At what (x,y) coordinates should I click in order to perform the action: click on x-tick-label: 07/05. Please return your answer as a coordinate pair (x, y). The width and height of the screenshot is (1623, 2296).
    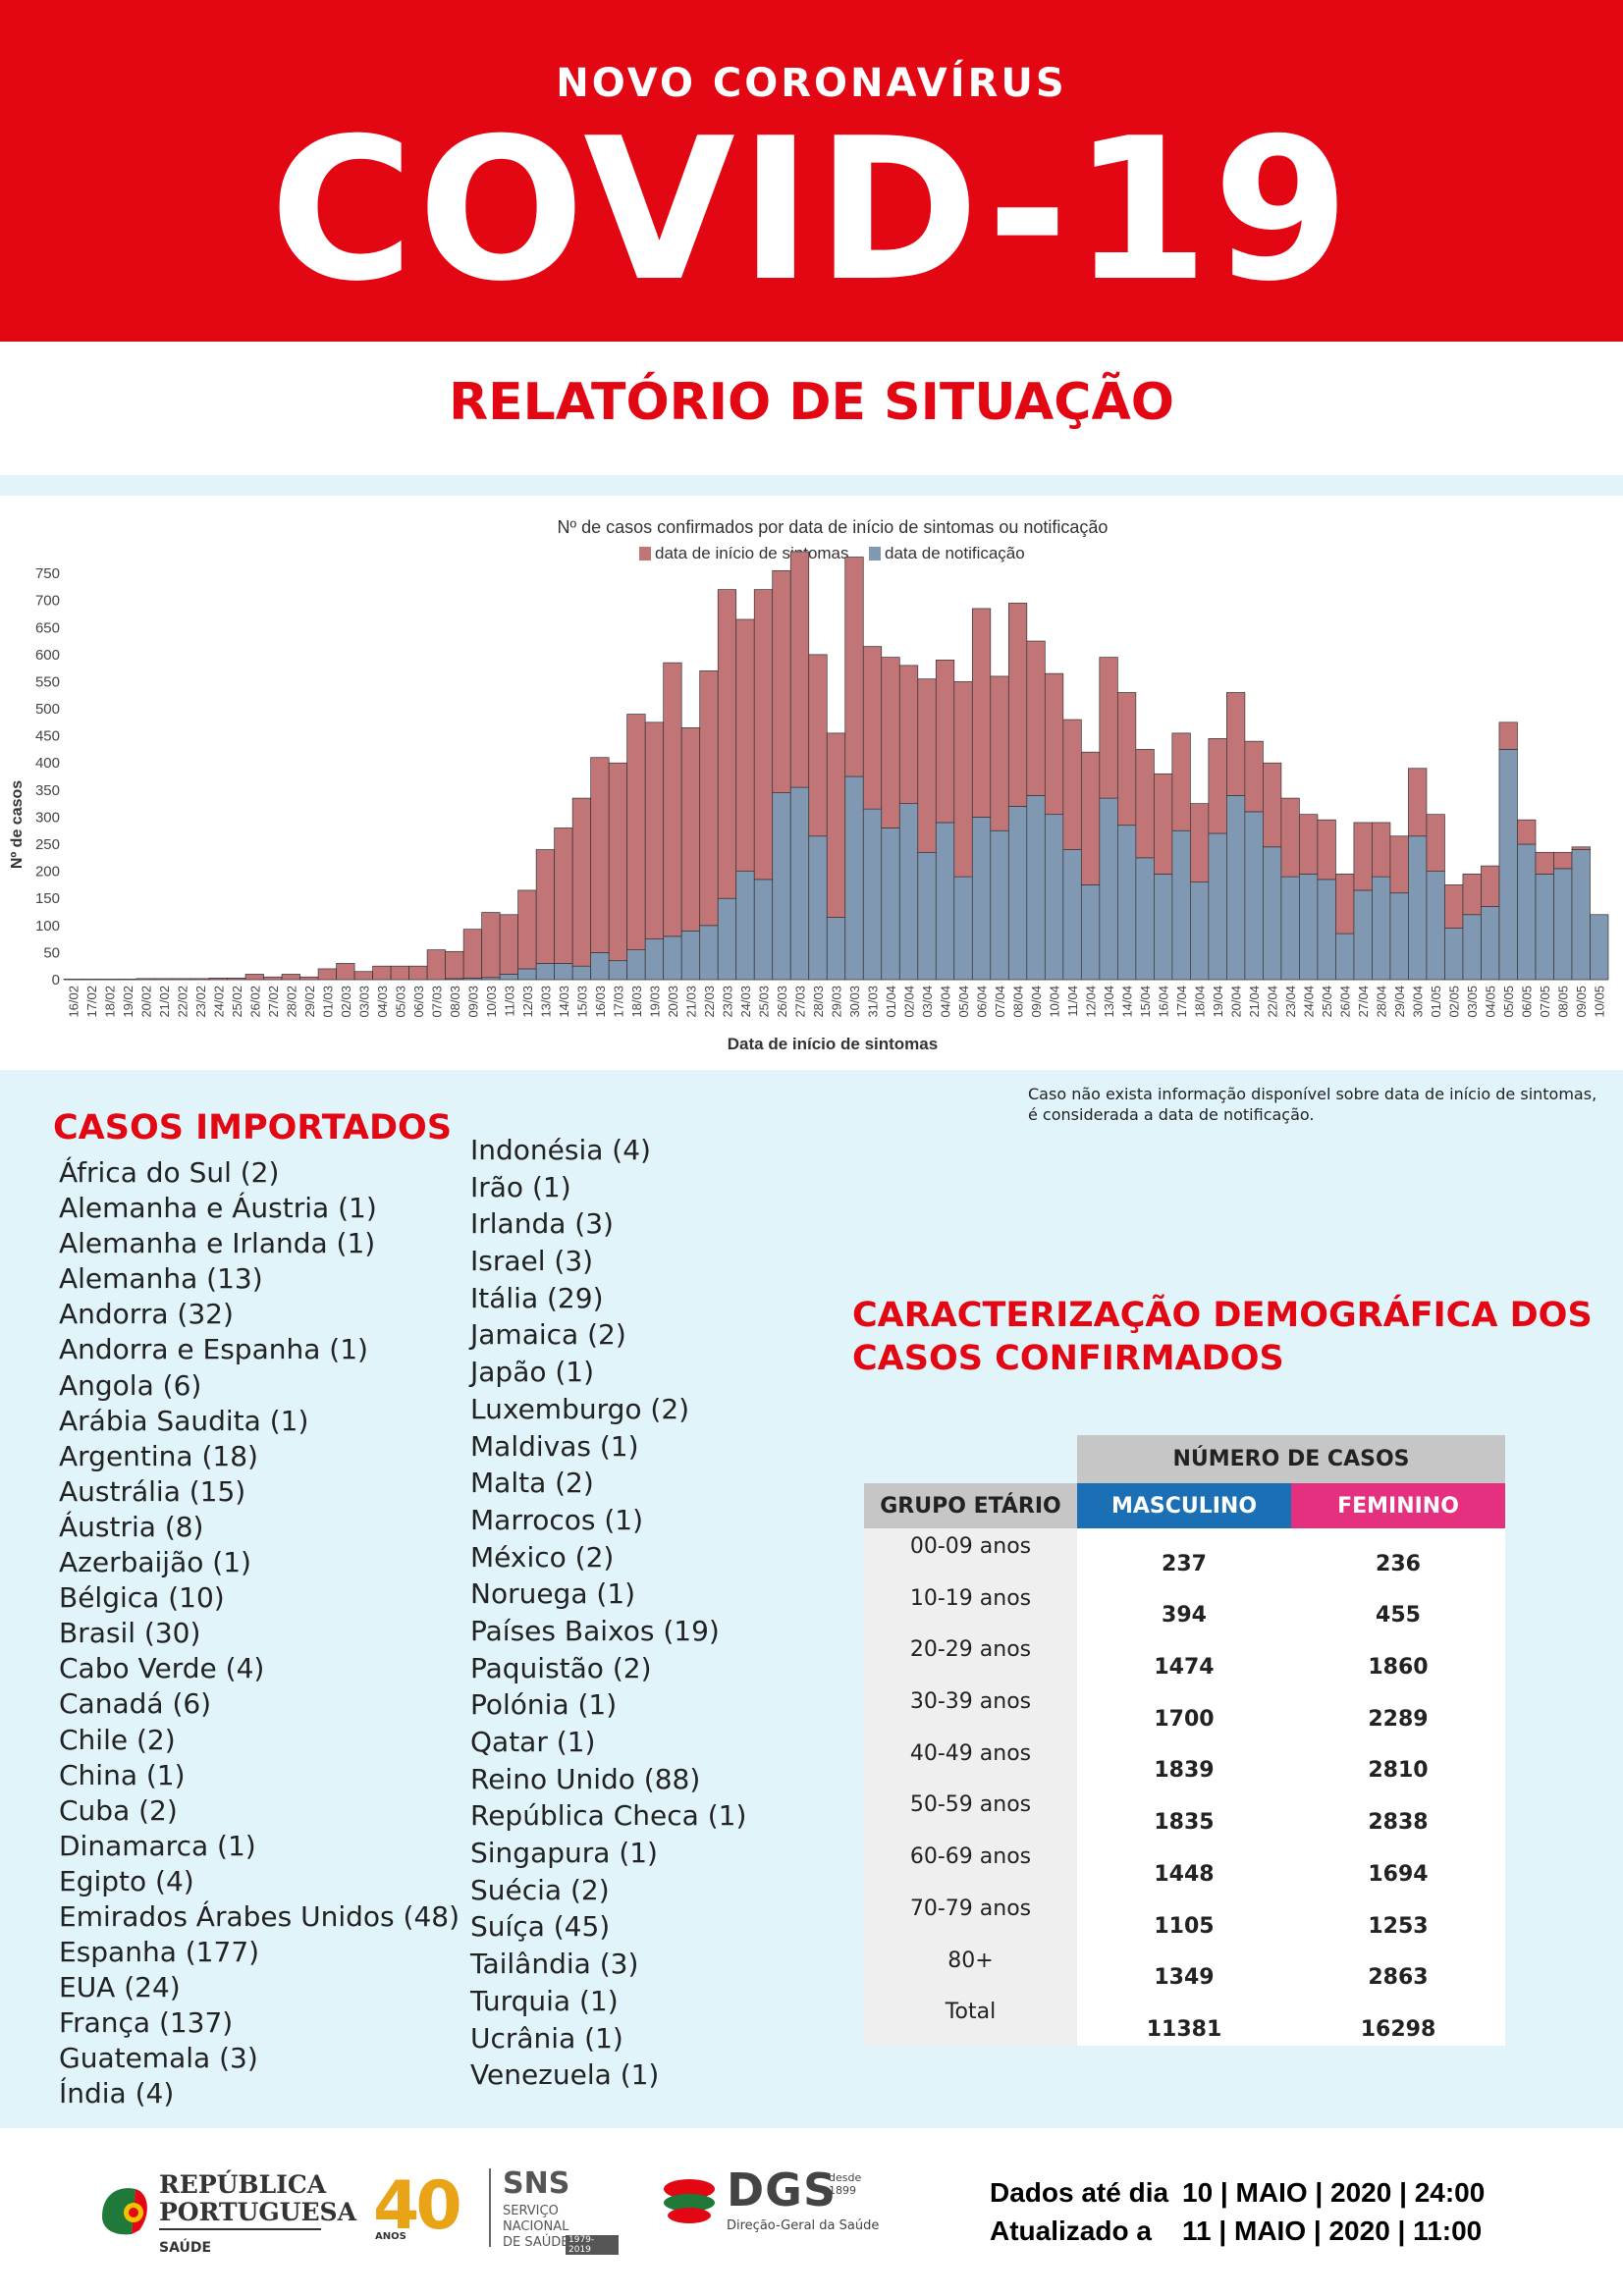
    Looking at the image, I should click on (1545, 1002).